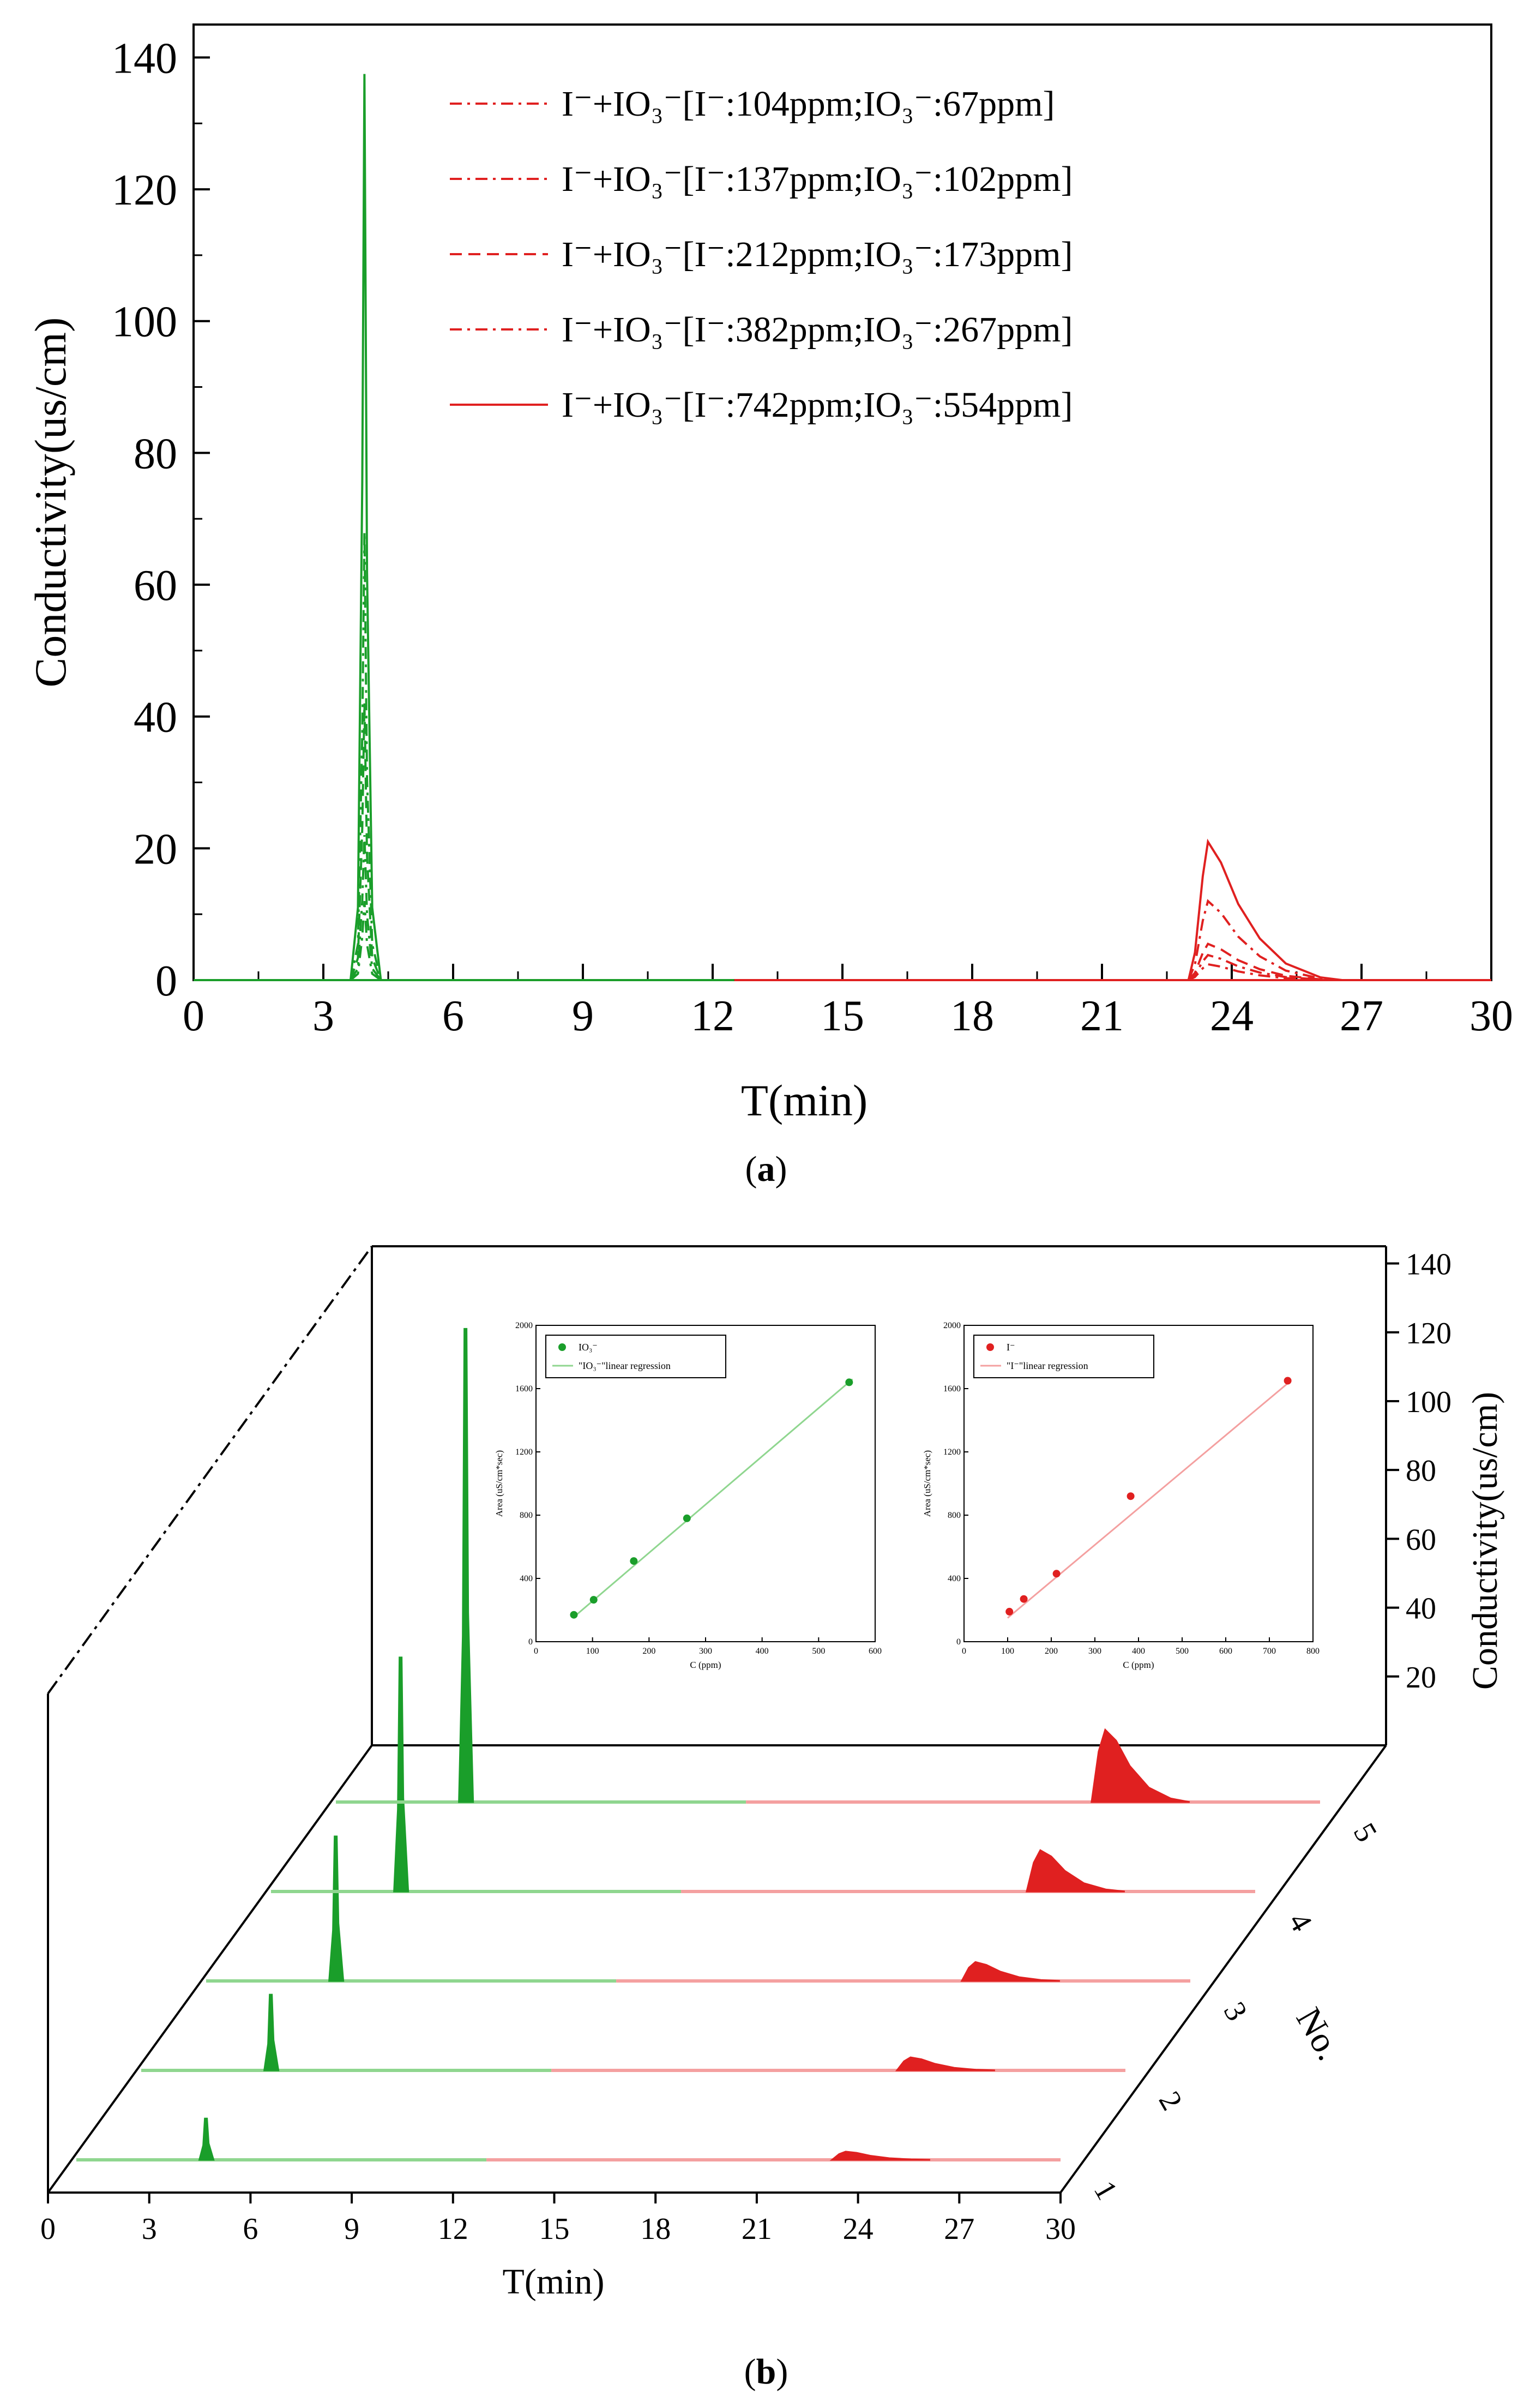 The width and height of the screenshot is (1536, 2408). Describe the element at coordinates (207, 2139) in the screenshot. I see `trace-1-iodate-peak` at that location.